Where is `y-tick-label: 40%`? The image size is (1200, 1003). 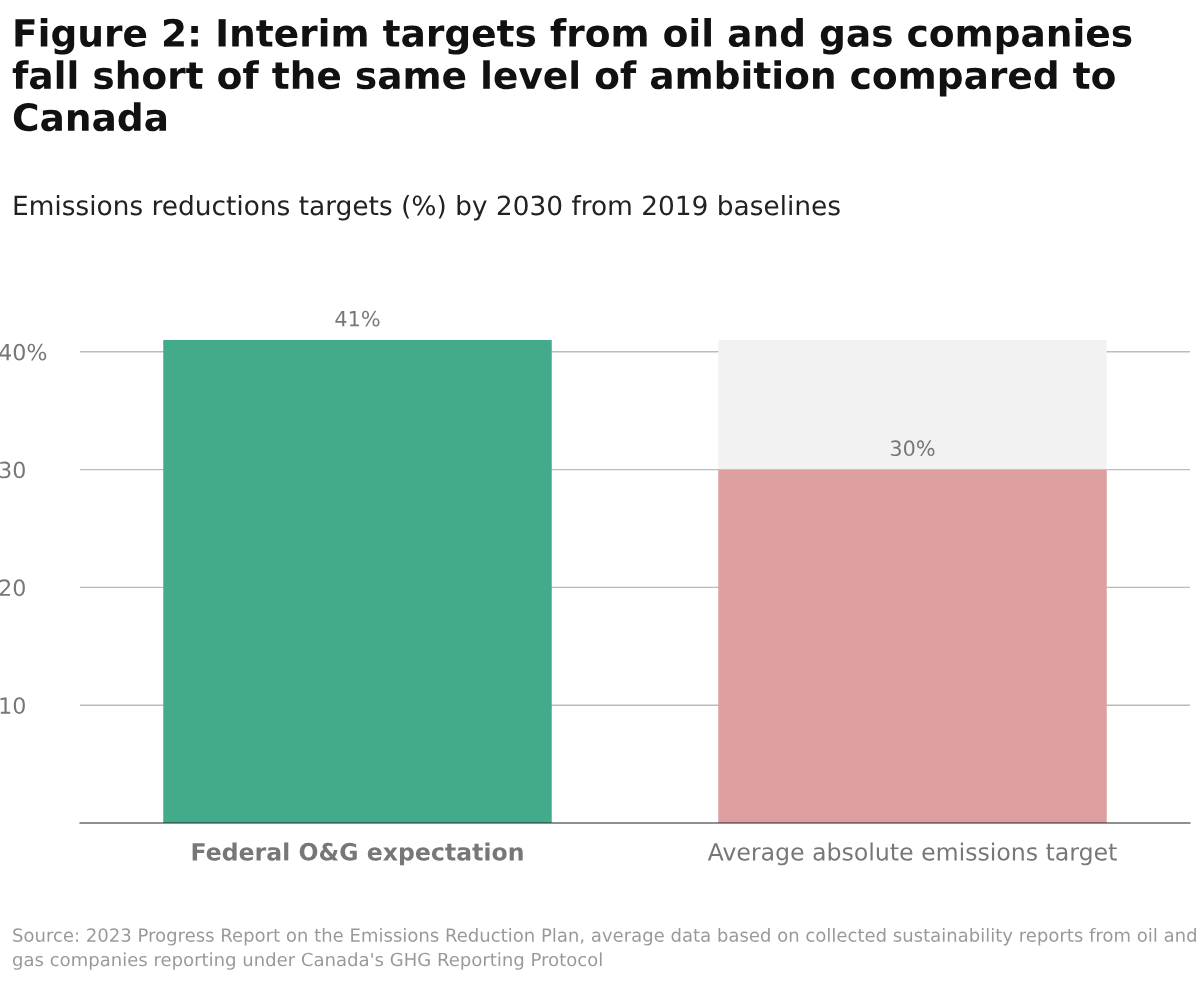 y-tick-label: 40% is located at coordinates (23, 352).